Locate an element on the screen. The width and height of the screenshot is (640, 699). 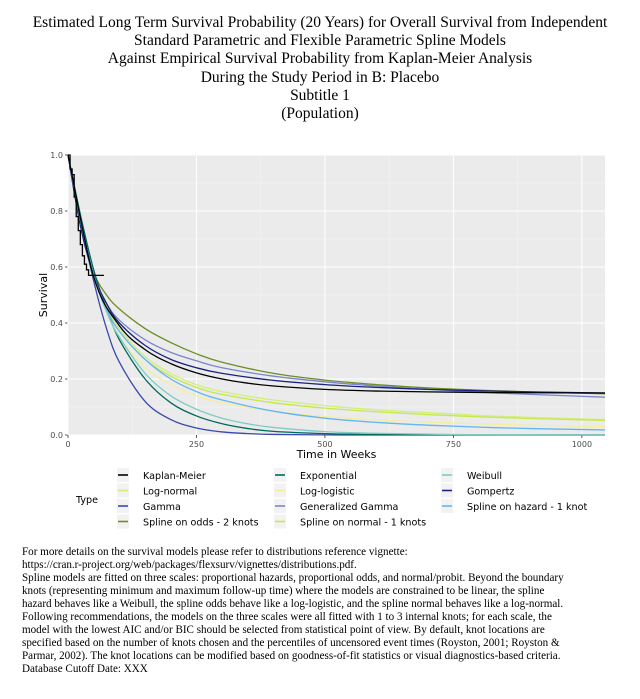
legend-title: Type is located at coordinates (86, 500).